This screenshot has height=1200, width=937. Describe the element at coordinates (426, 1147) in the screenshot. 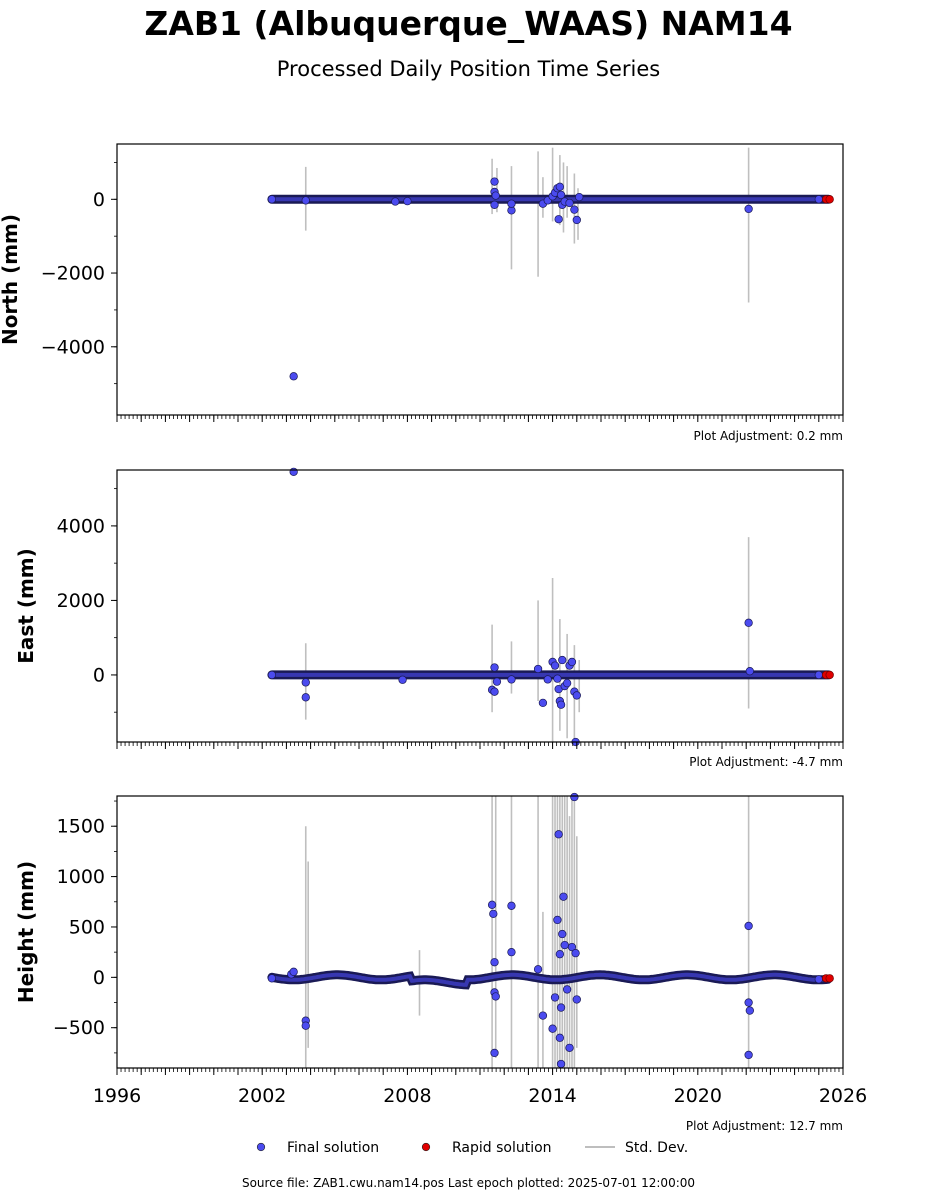

I see `rapid-solution-legend-marker` at that location.